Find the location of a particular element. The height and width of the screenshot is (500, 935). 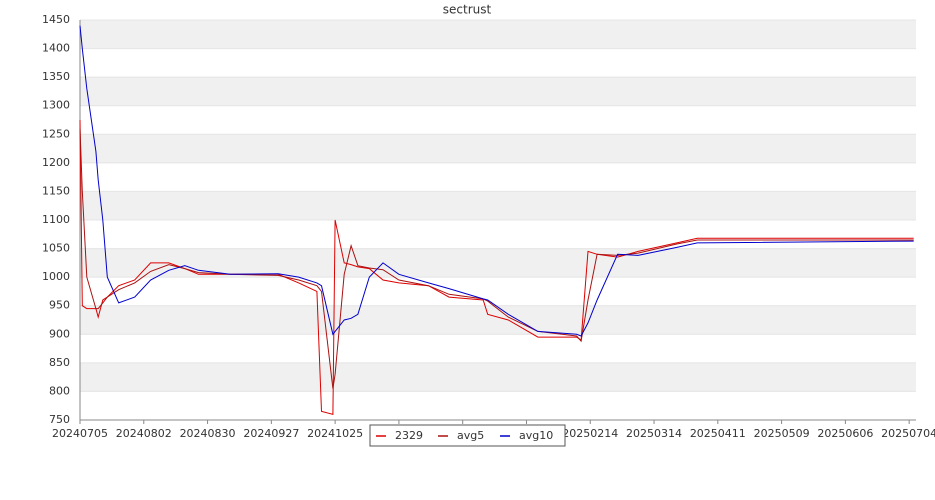

legend: 2329 avg5 avg10 is located at coordinates (467, 435).